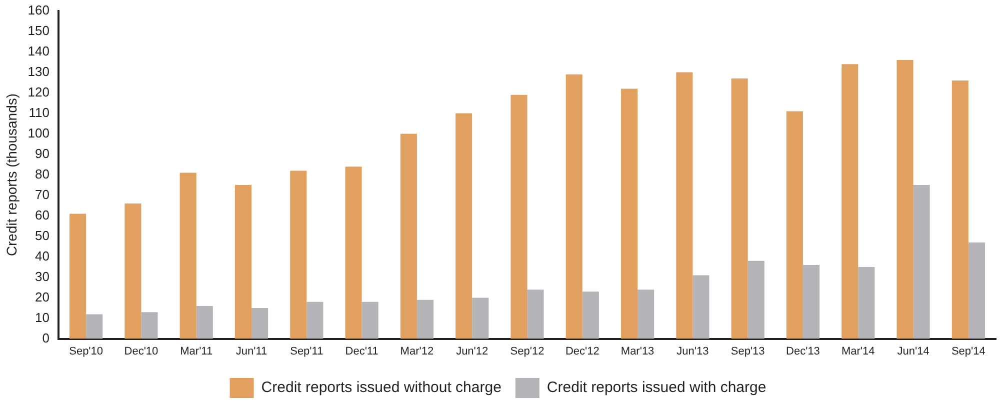  Describe the element at coordinates (307, 351) in the screenshot. I see `x-tick-label: Sep'11` at that location.